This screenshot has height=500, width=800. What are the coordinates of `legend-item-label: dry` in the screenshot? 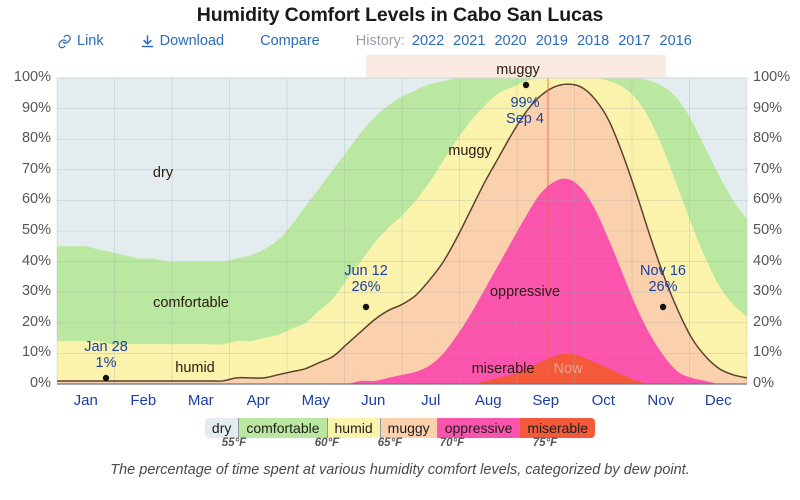 It's located at (221, 428).